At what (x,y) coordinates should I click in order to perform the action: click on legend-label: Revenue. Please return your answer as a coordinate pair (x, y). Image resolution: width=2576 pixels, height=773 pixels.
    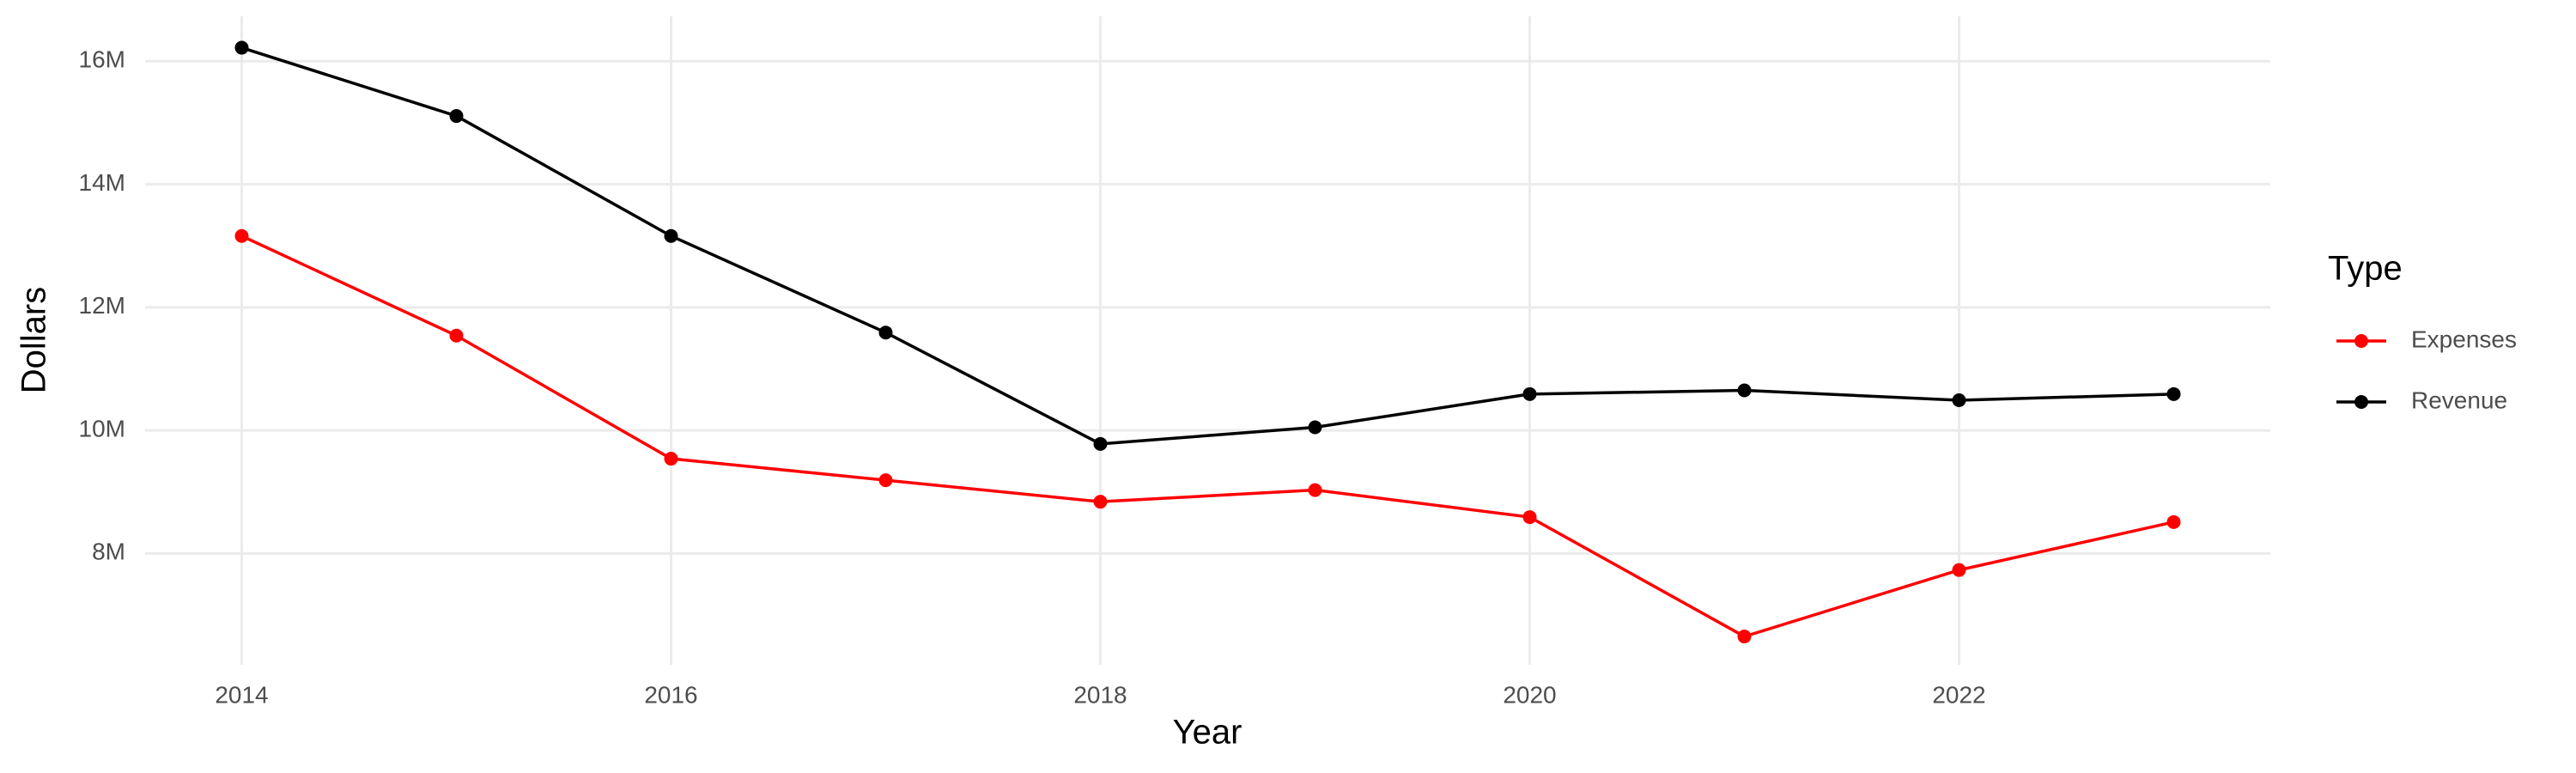
    Looking at the image, I should click on (2459, 399).